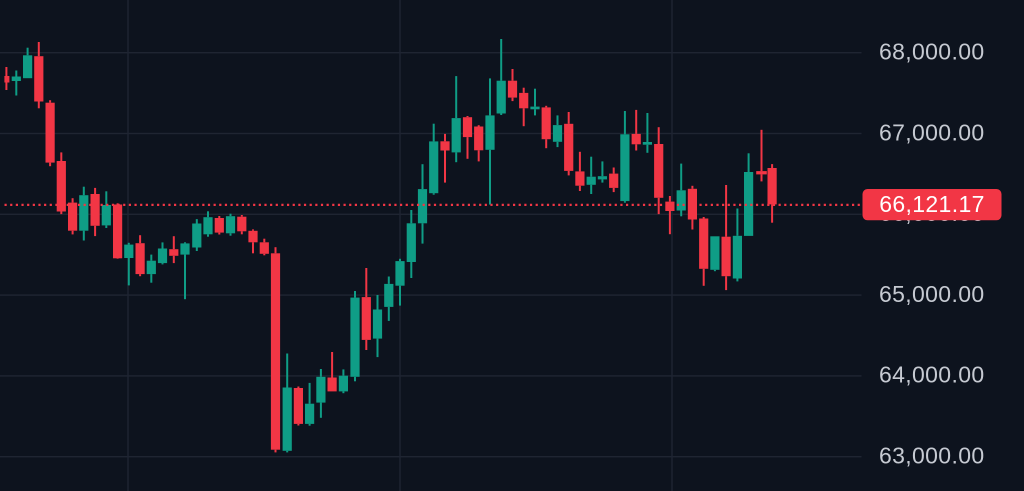  What do you see at coordinates (931, 52) in the screenshot?
I see `svg-text: 68,000.00` at bounding box center [931, 52].